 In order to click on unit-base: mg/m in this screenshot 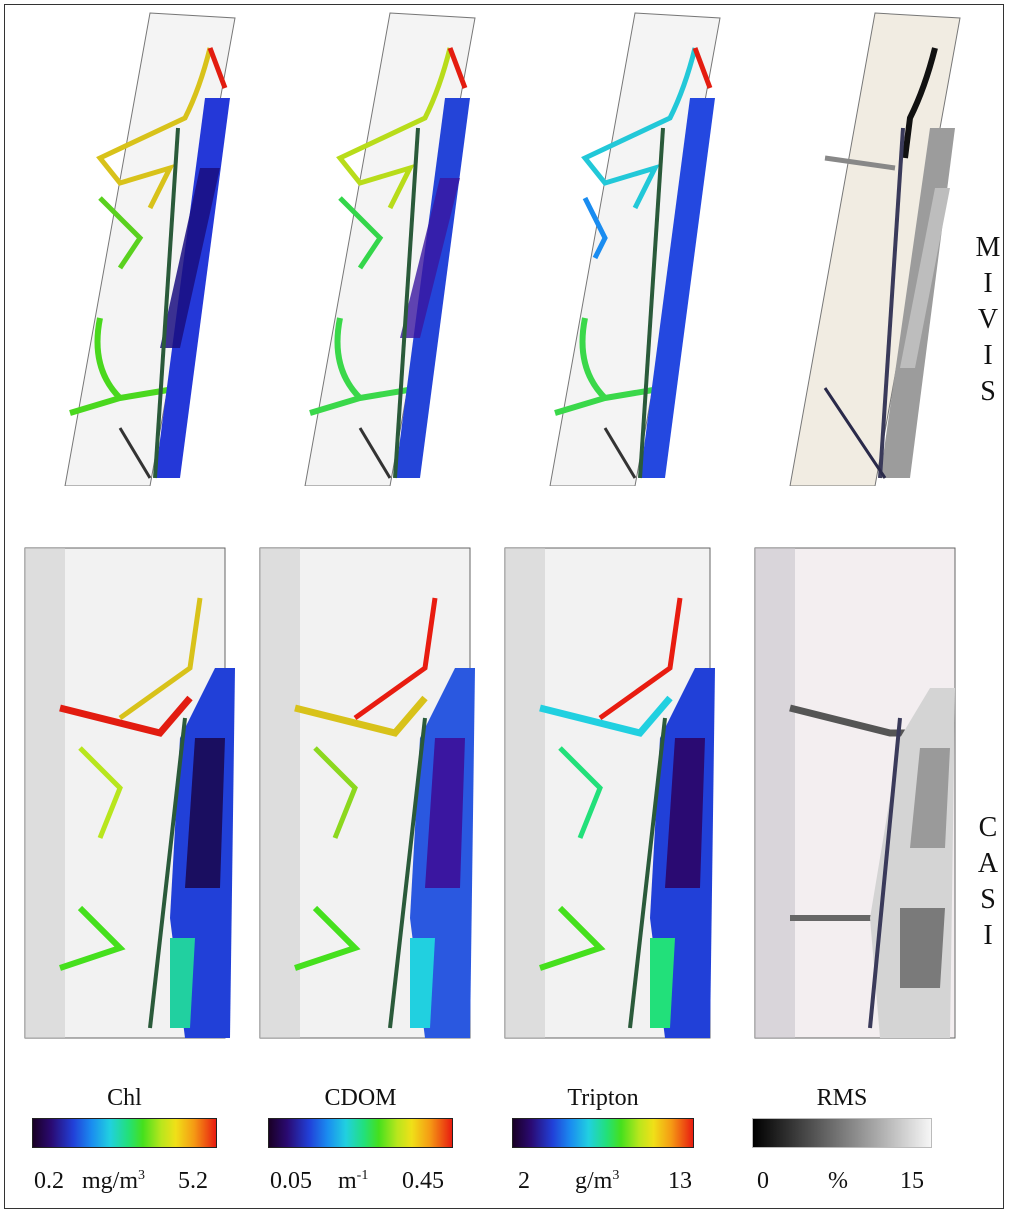, I will do `click(110, 1181)`.